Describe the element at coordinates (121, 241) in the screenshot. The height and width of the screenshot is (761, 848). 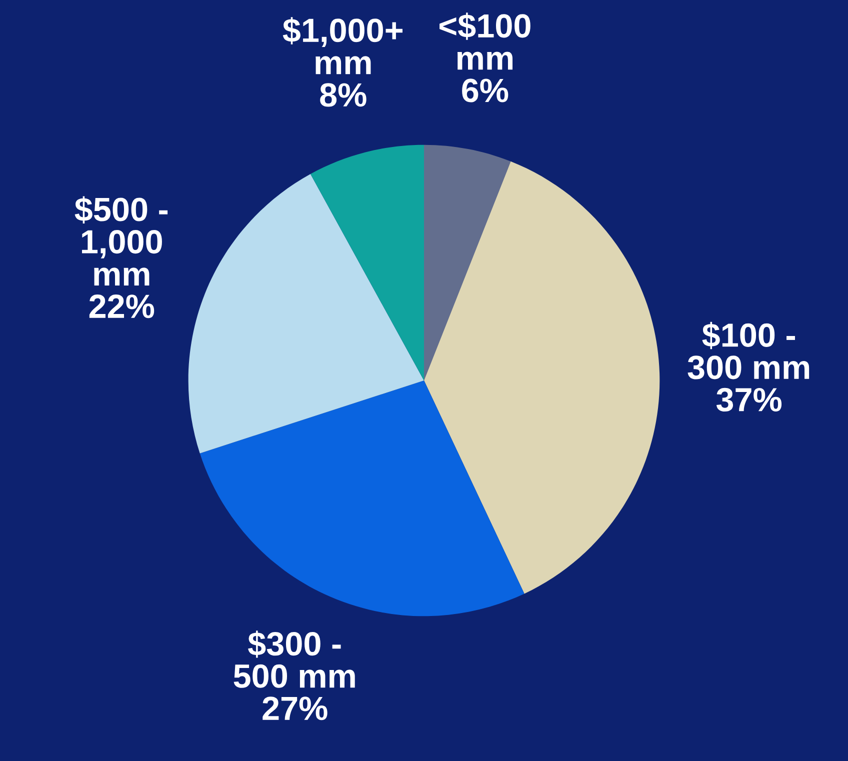
I see `slice-label: $500 - 1,000 mm` at that location.